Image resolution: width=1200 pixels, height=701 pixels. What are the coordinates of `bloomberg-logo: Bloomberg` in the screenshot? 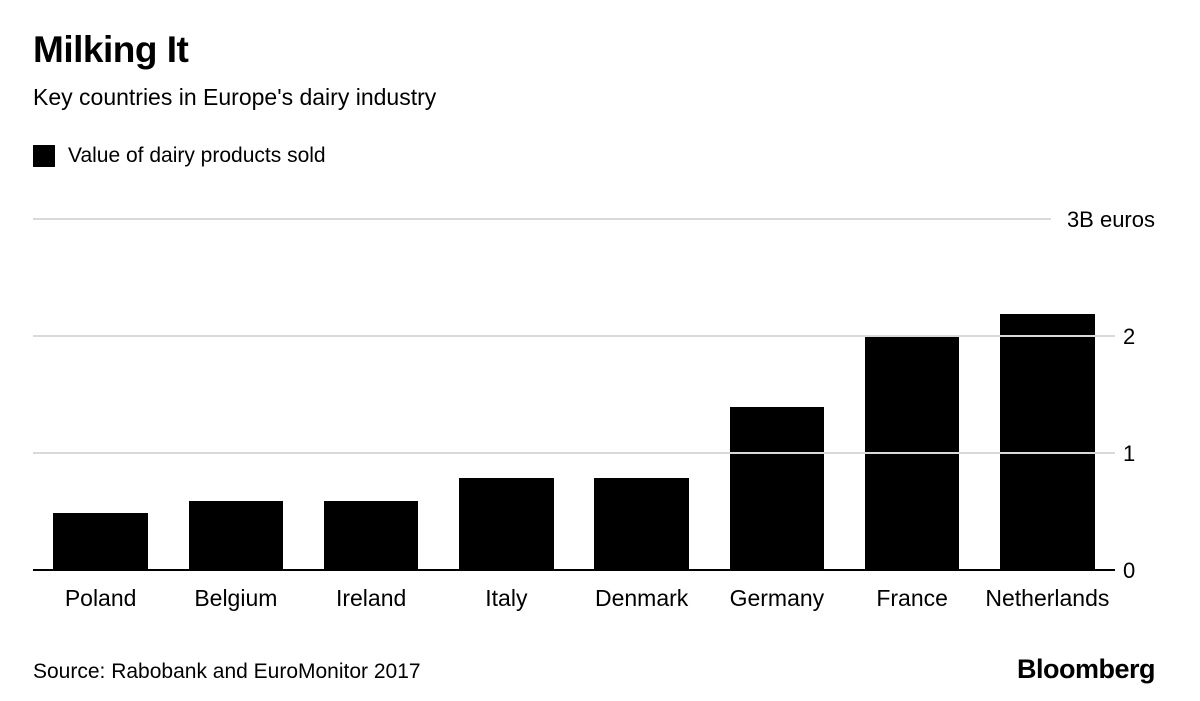 It's located at (1086, 669).